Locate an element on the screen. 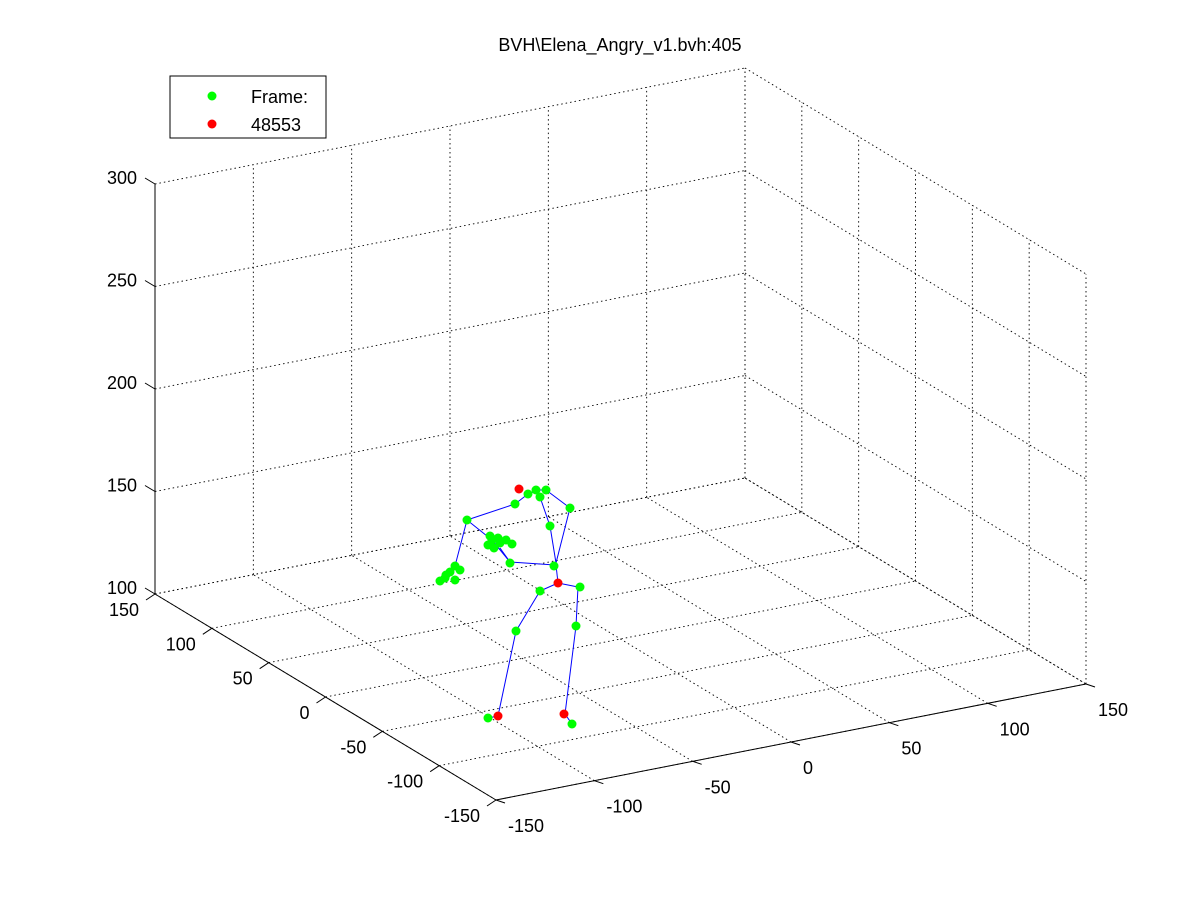 The height and width of the screenshot is (901, 1201). z-tick-label: 100 is located at coordinates (122, 588).